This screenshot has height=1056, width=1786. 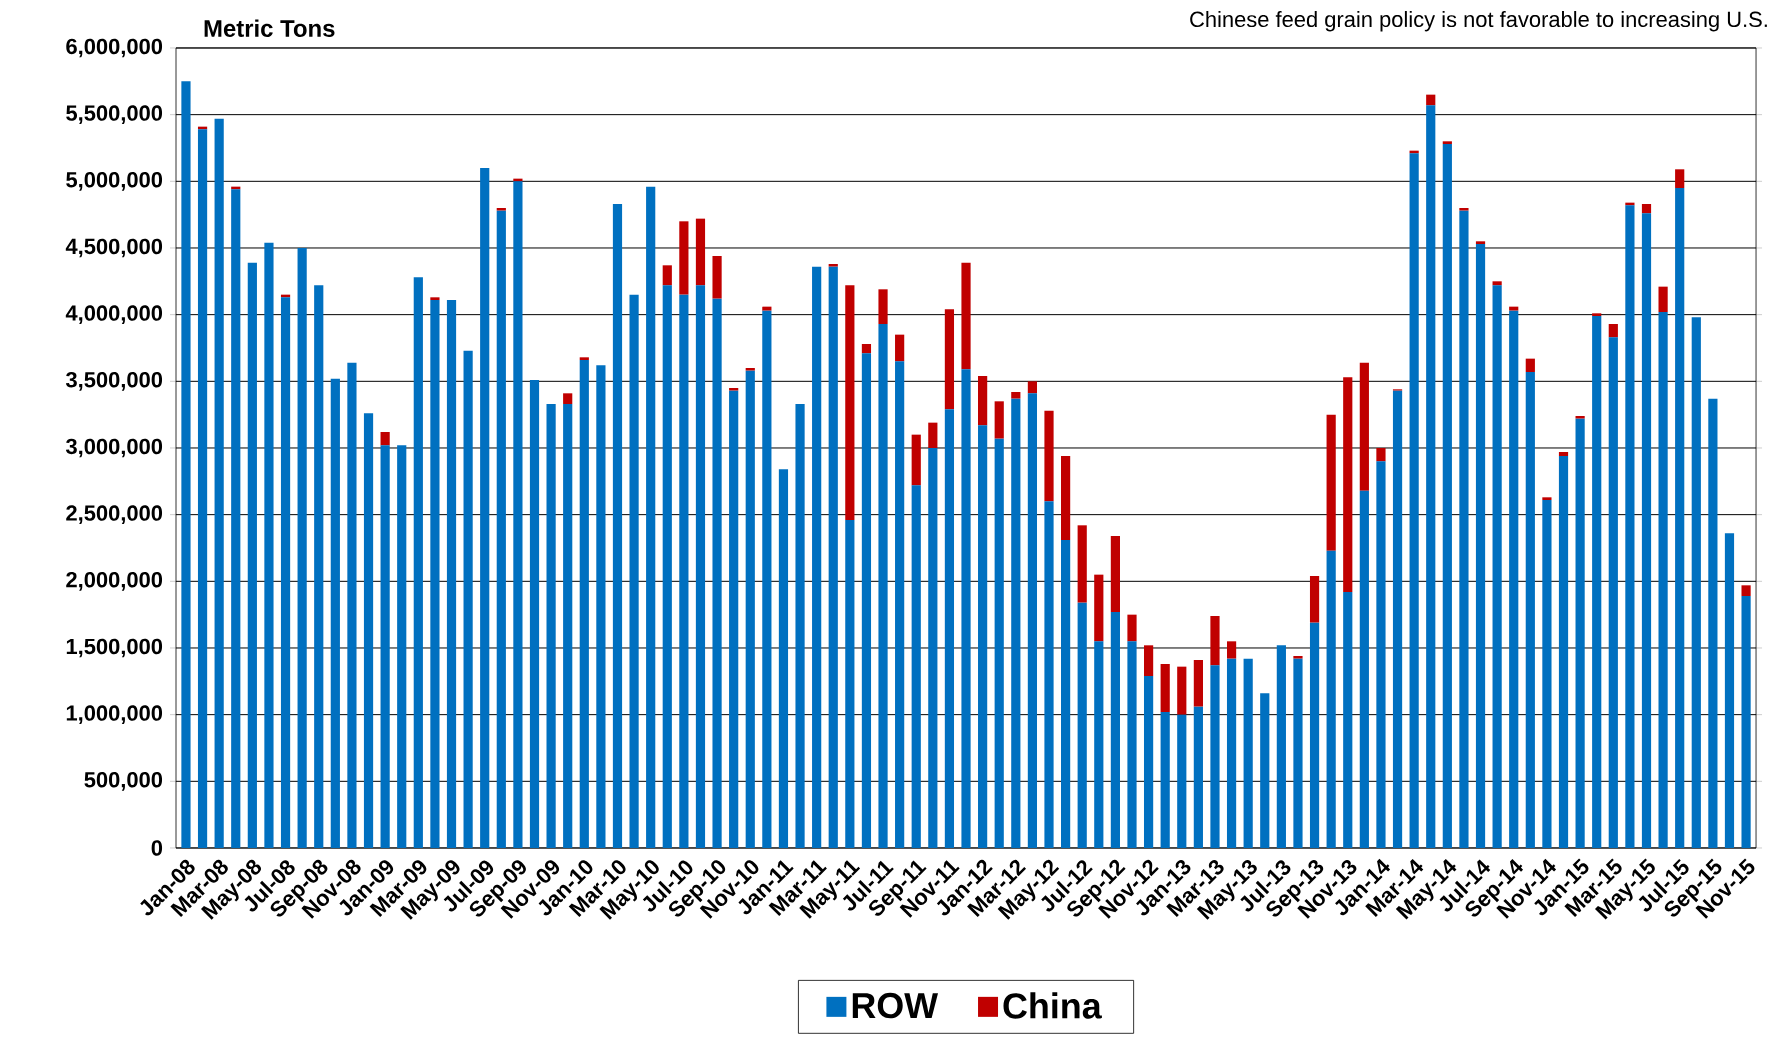 What do you see at coordinates (114, 448) in the screenshot?
I see `y-tick-label: 3,000,000` at bounding box center [114, 448].